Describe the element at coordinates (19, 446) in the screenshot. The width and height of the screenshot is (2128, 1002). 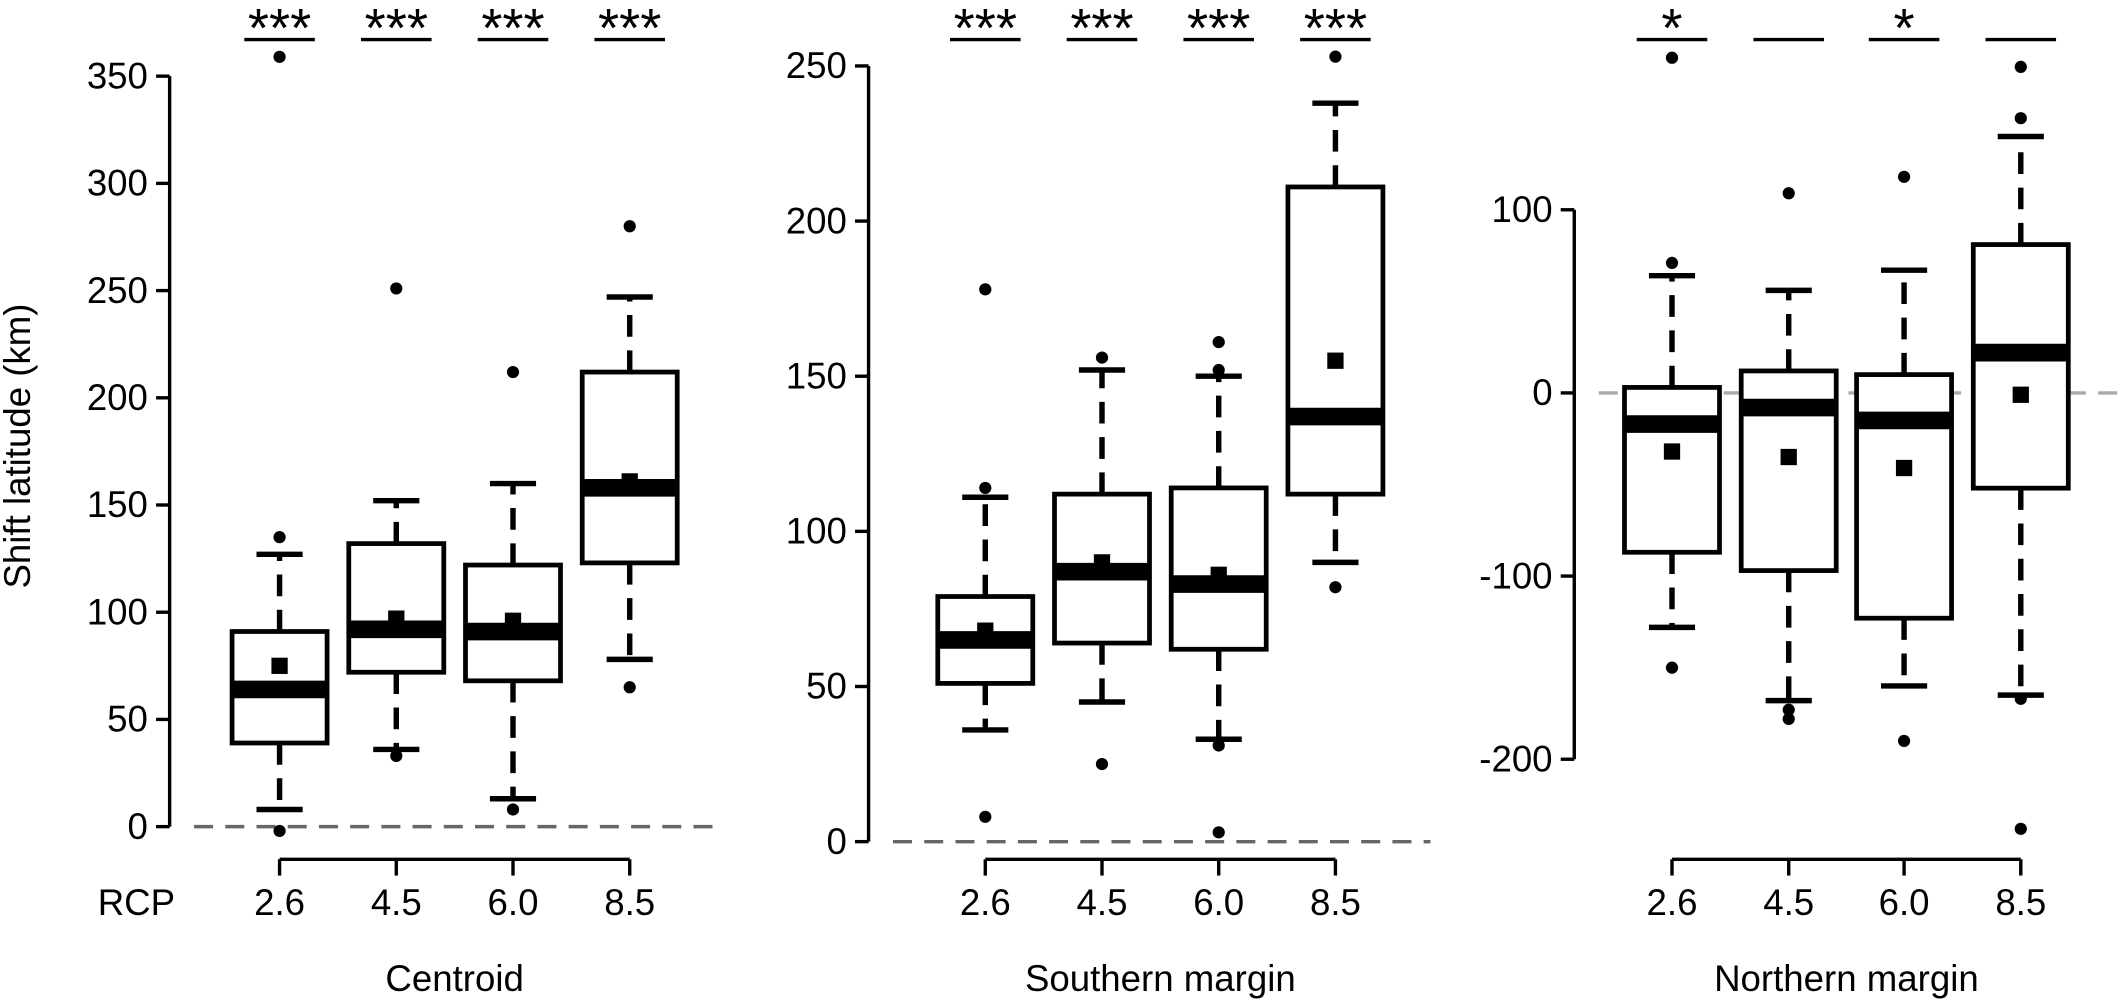
I see `y-axis-label: Shift latitude (km)` at that location.